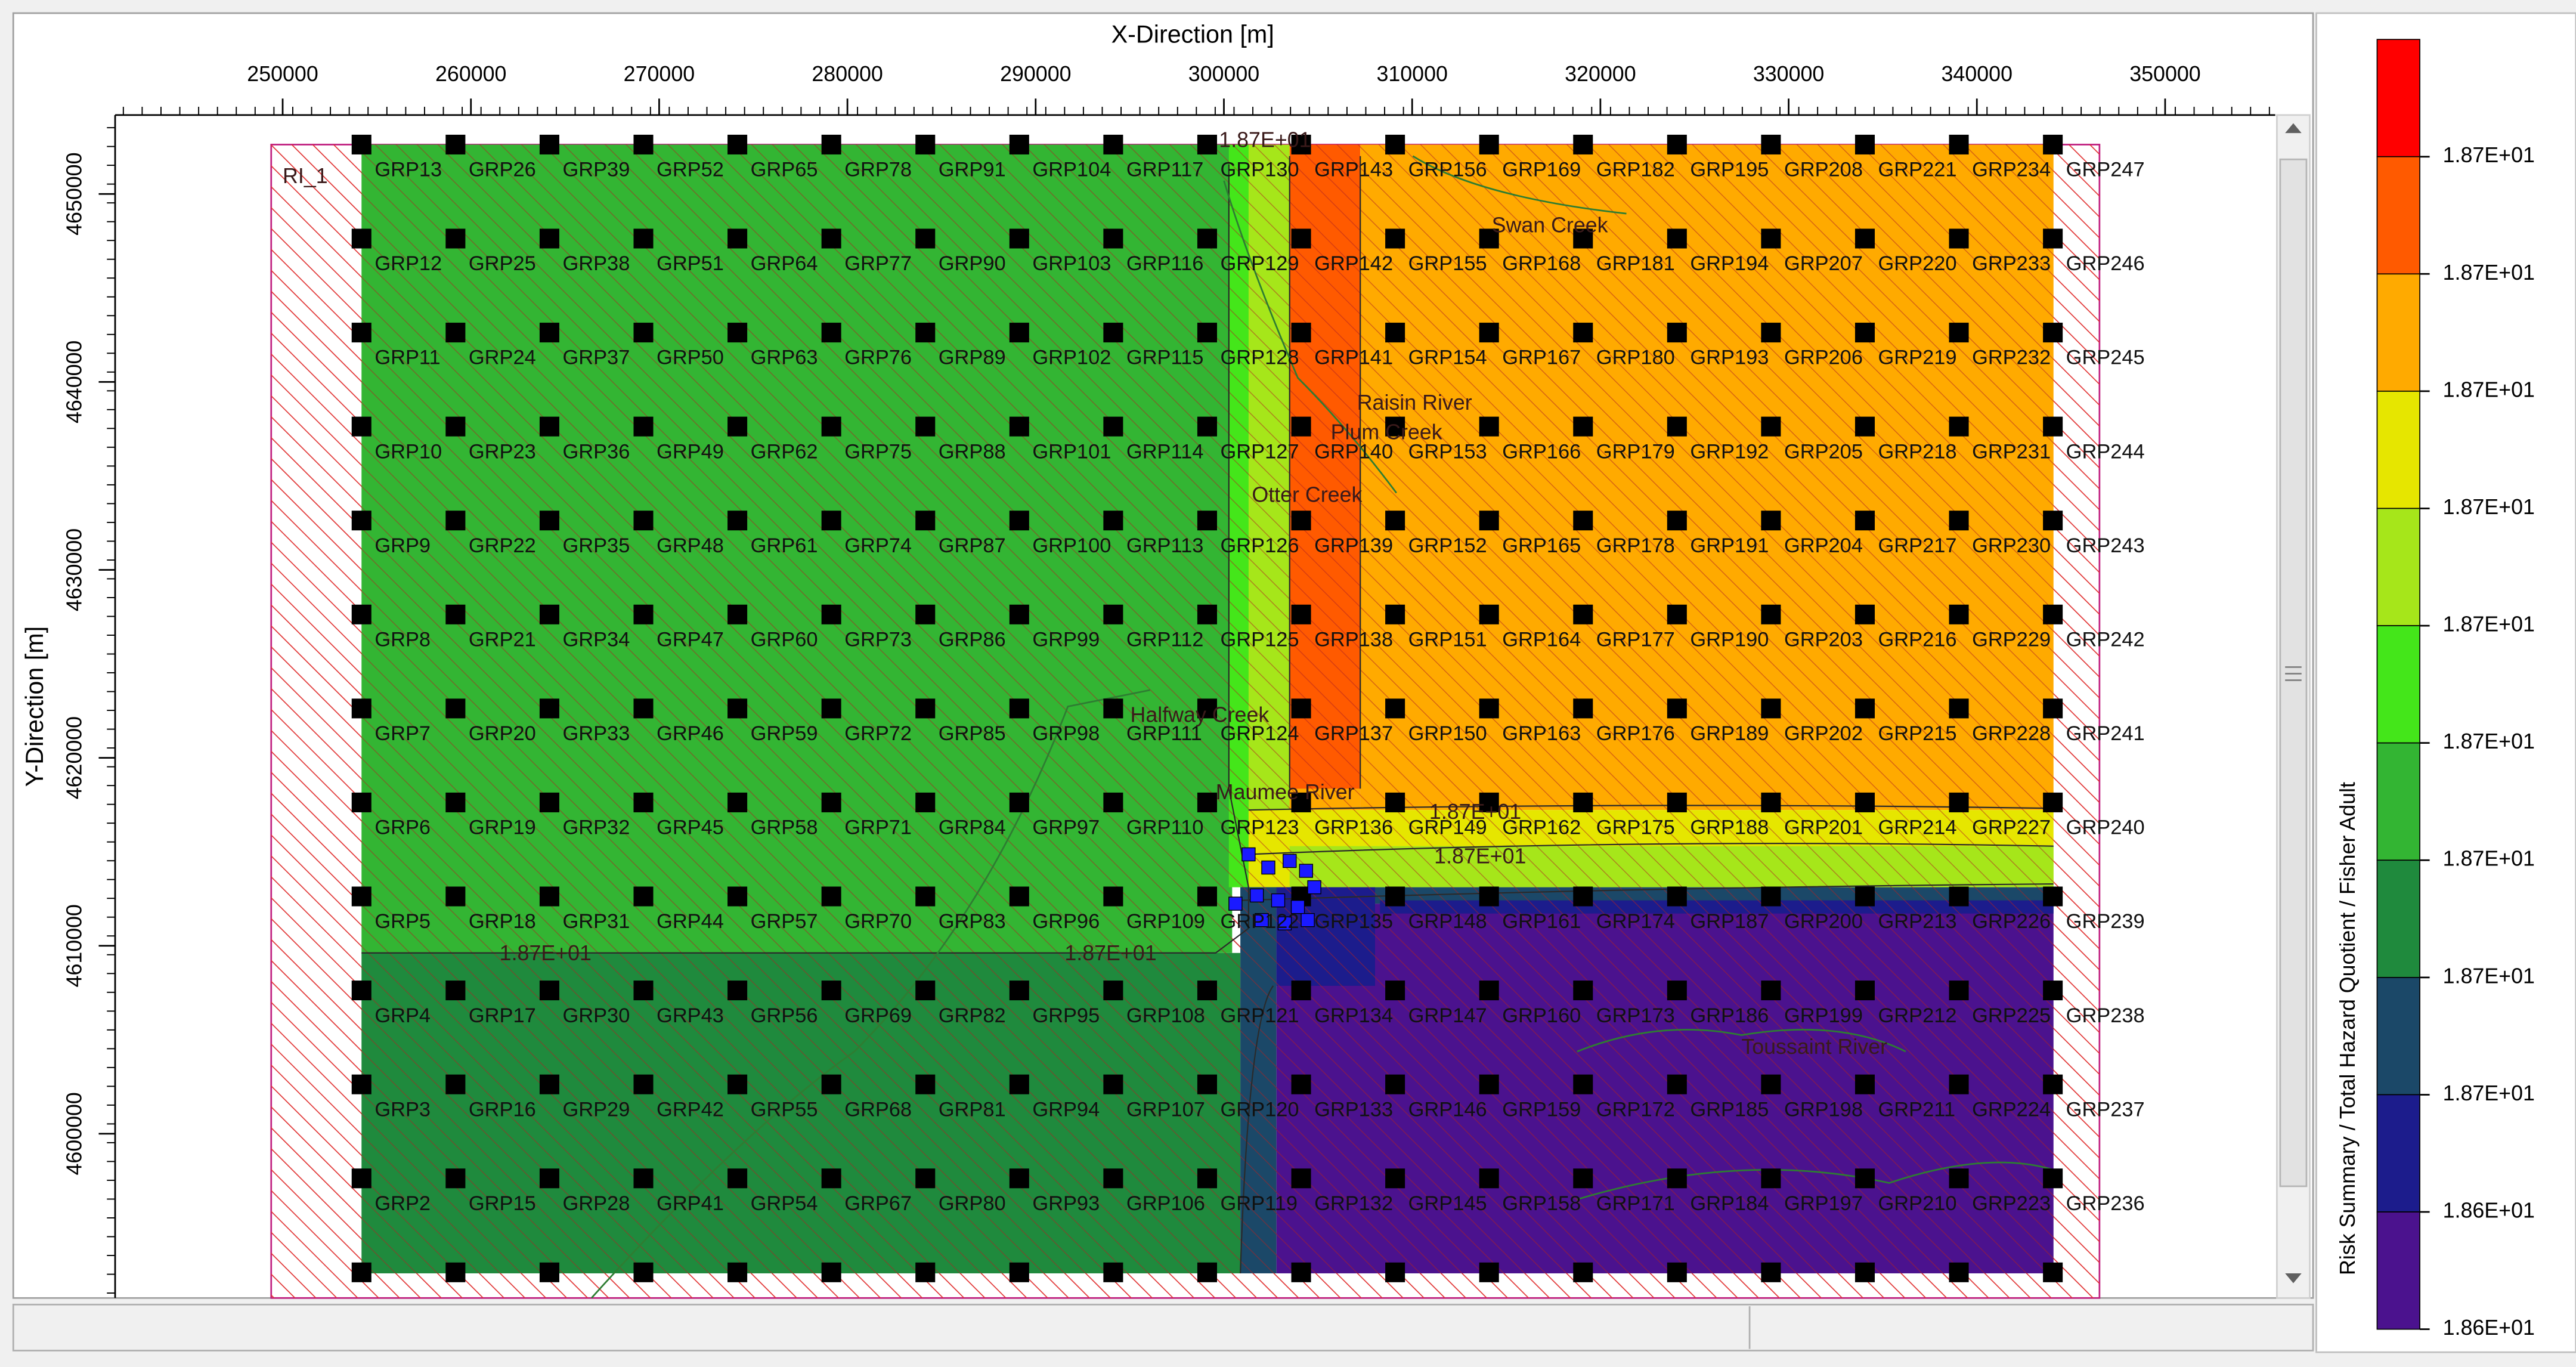  What do you see at coordinates (870, 994) in the screenshot?
I see `waterway` at bounding box center [870, 994].